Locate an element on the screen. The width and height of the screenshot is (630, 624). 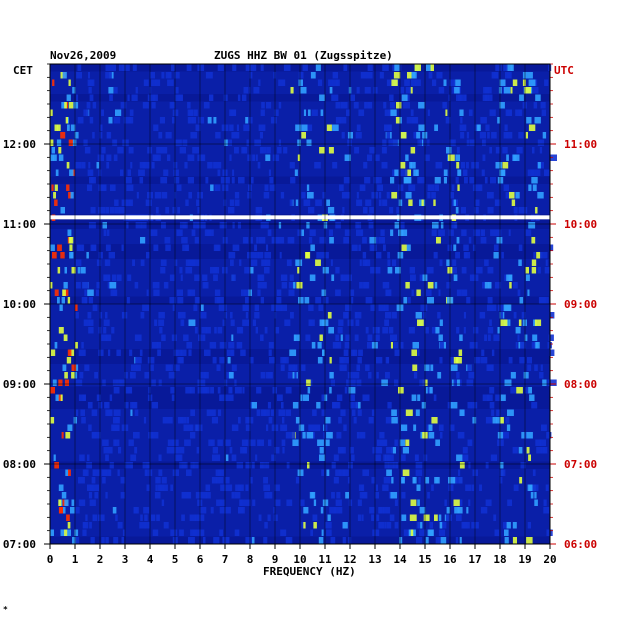
y-tick-label-cet: 11:00 is located at coordinates (19, 224).